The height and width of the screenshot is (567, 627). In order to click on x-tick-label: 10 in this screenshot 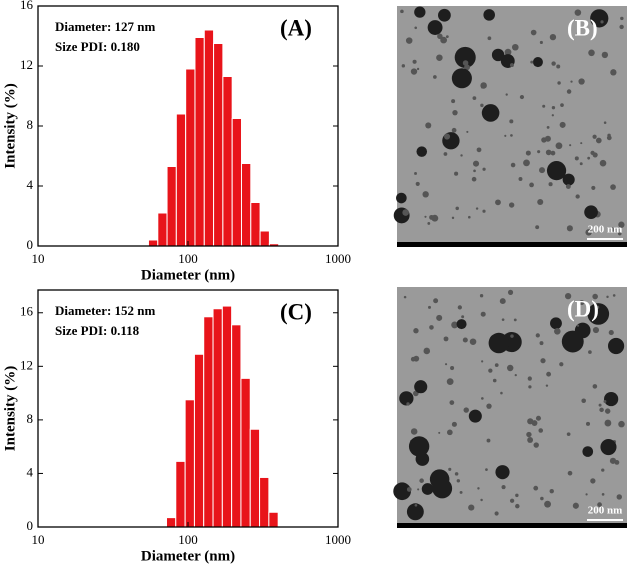, I will do `click(38, 539)`.